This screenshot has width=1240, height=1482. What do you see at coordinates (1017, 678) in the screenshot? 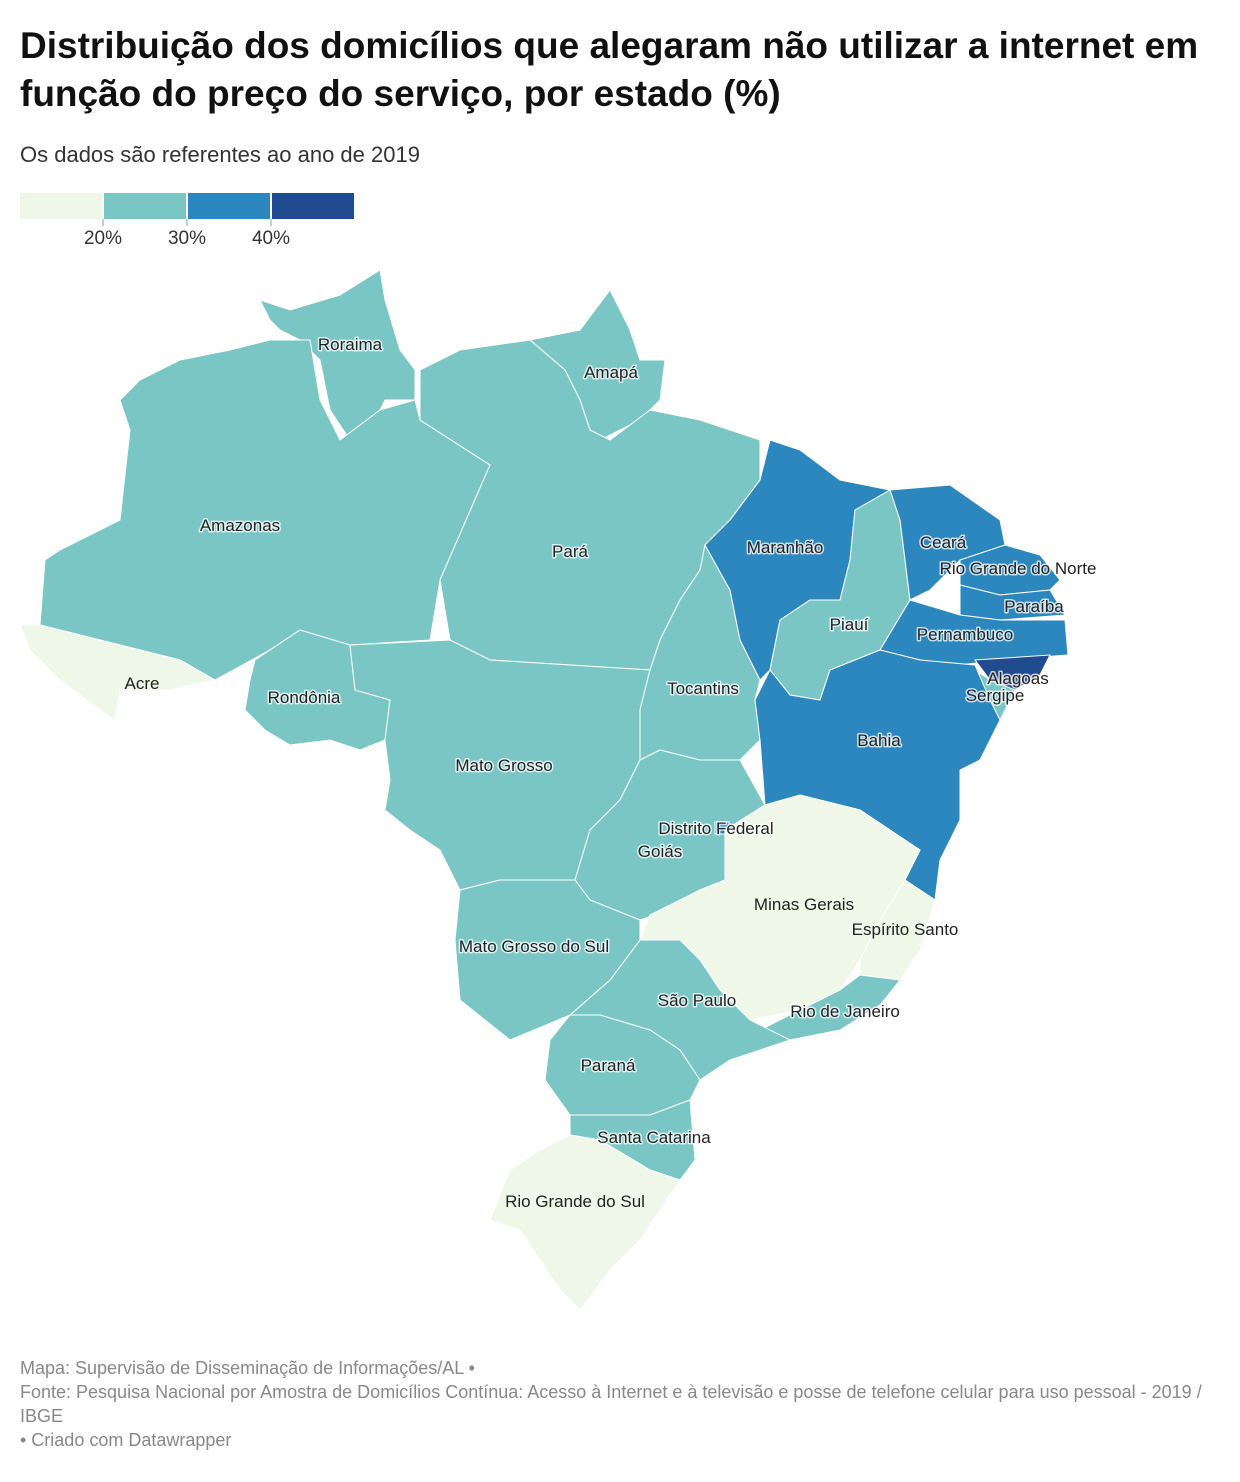
I see `state-label: Alagoas` at bounding box center [1017, 678].